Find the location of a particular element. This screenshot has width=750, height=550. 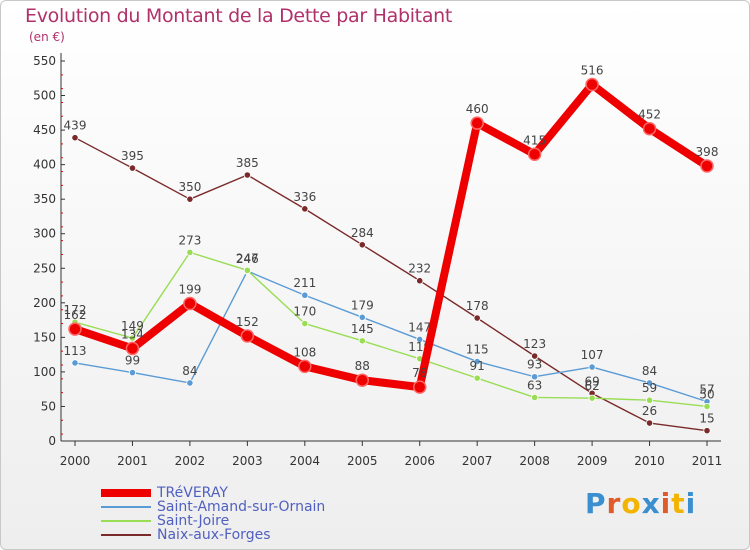

data-label: 439 is located at coordinates (75, 126).